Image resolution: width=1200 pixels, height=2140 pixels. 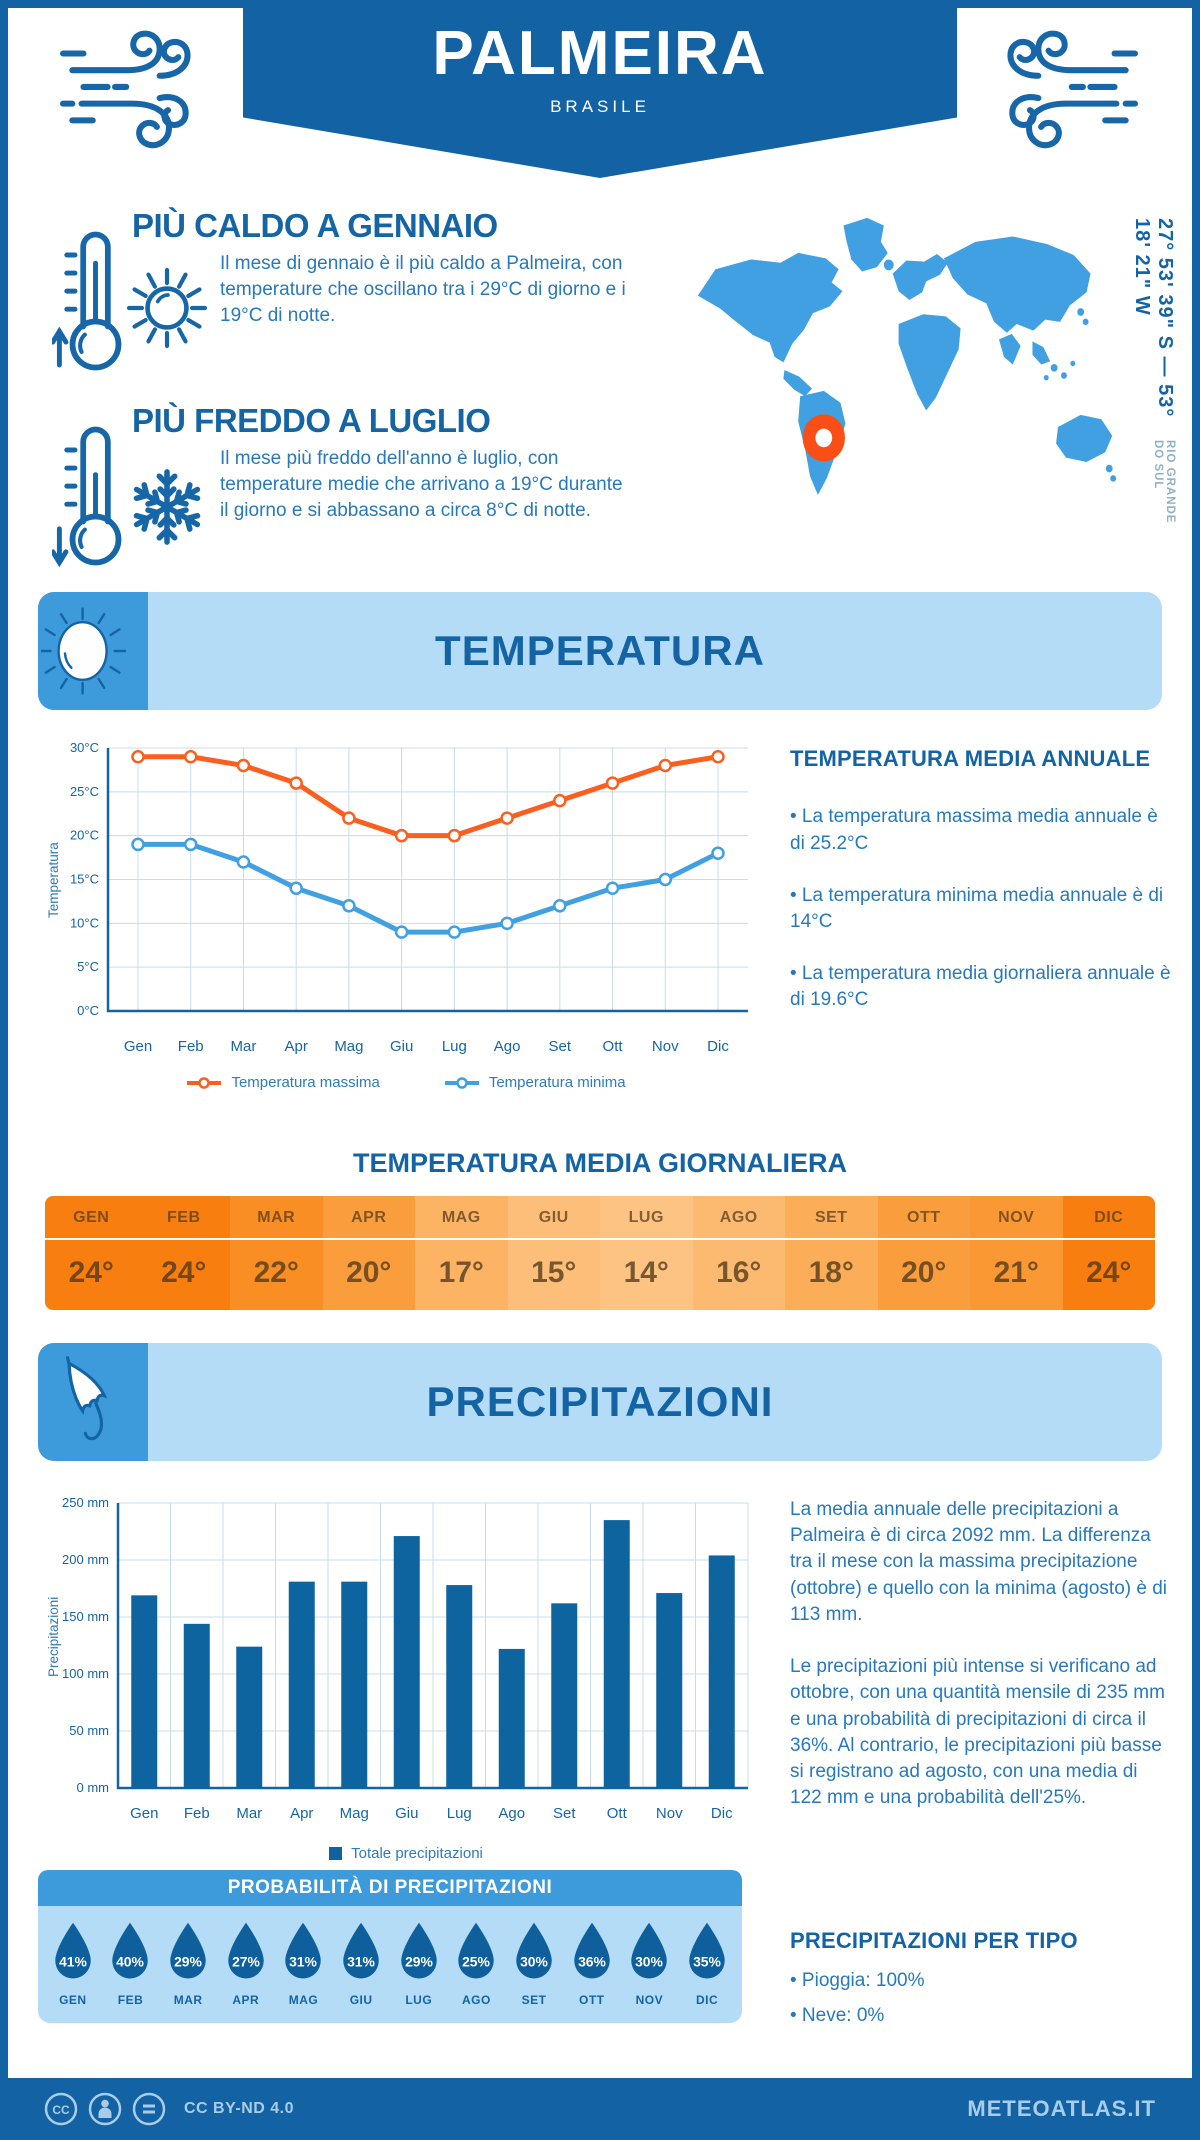 What do you see at coordinates (131, 1962) in the screenshot?
I see `svg-text: 40%` at bounding box center [131, 1962].